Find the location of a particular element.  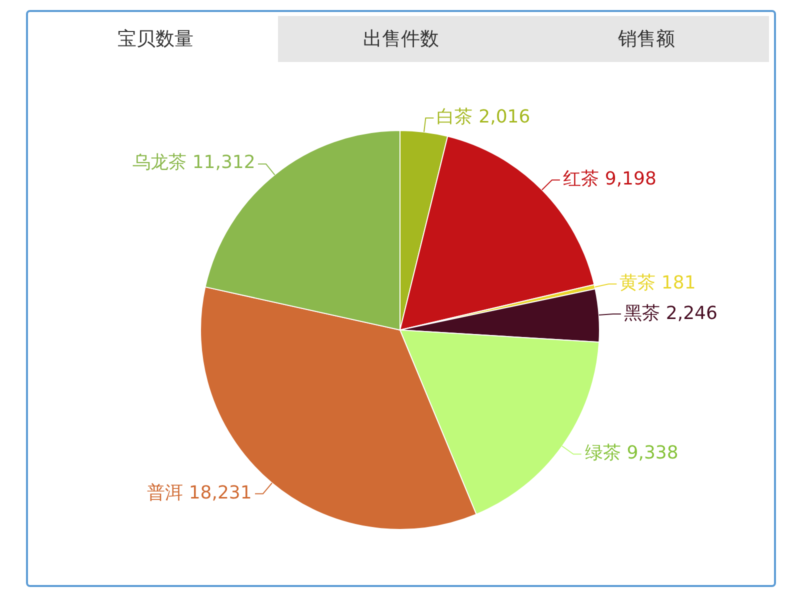

slice-label: 白茶 is located at coordinates (454, 117).